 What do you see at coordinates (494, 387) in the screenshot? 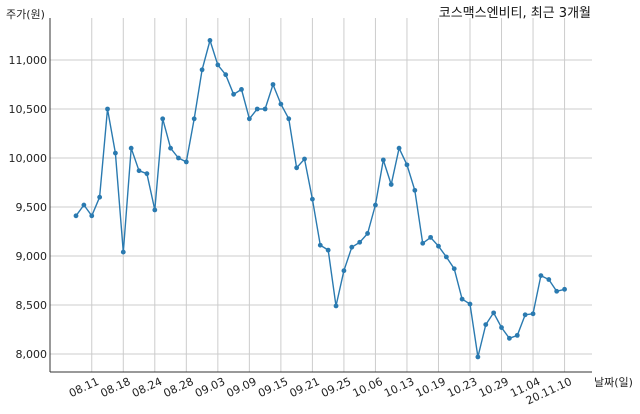
I see `x-tick-label: 10.29` at bounding box center [494, 387].